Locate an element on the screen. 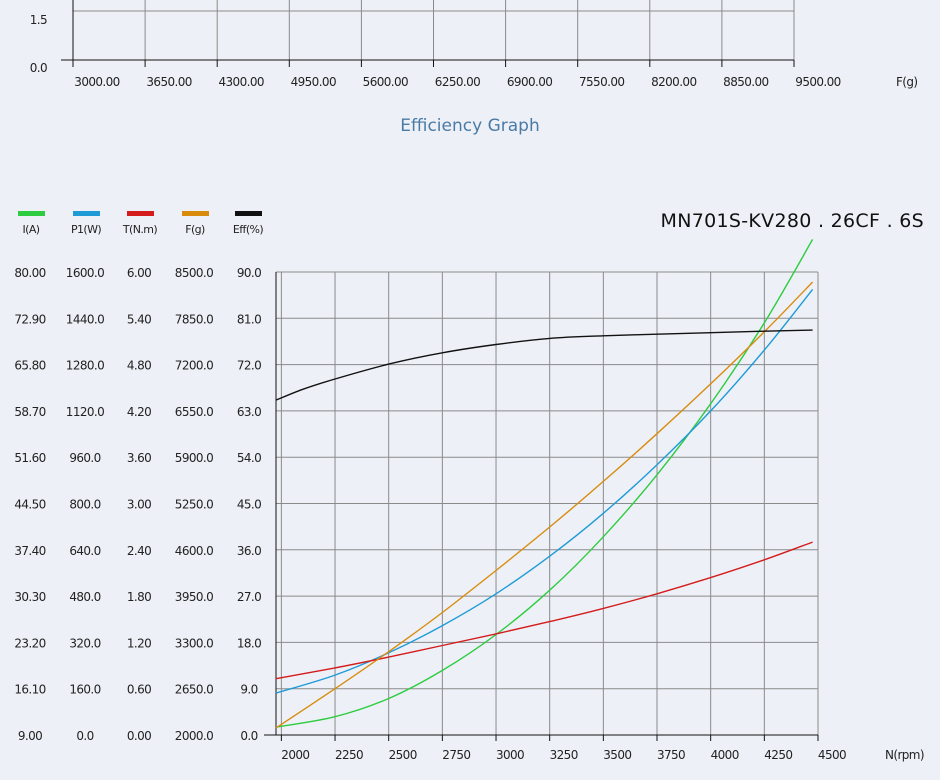 This screenshot has width=940, height=780. y-tick-label-T(N.m): 1.20 is located at coordinates (139, 643).